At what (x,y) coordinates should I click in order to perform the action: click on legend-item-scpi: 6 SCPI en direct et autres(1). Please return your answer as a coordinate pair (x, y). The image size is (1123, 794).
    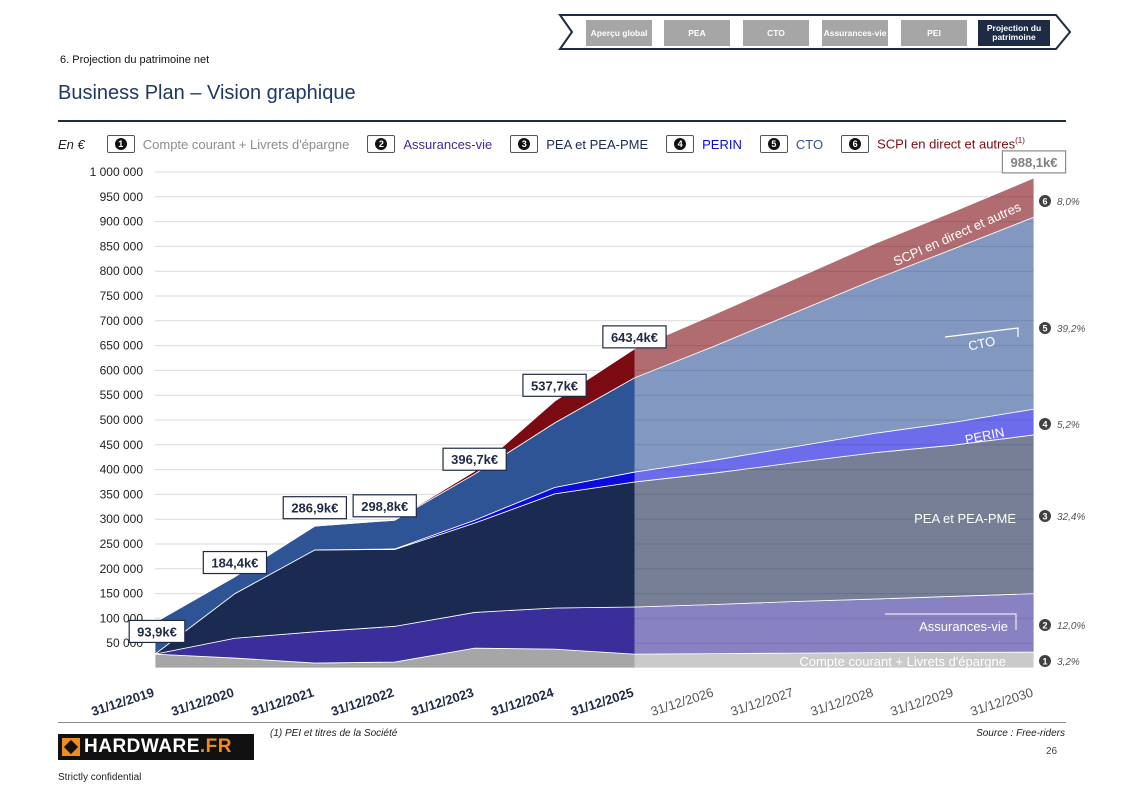
    Looking at the image, I should click on (933, 144).